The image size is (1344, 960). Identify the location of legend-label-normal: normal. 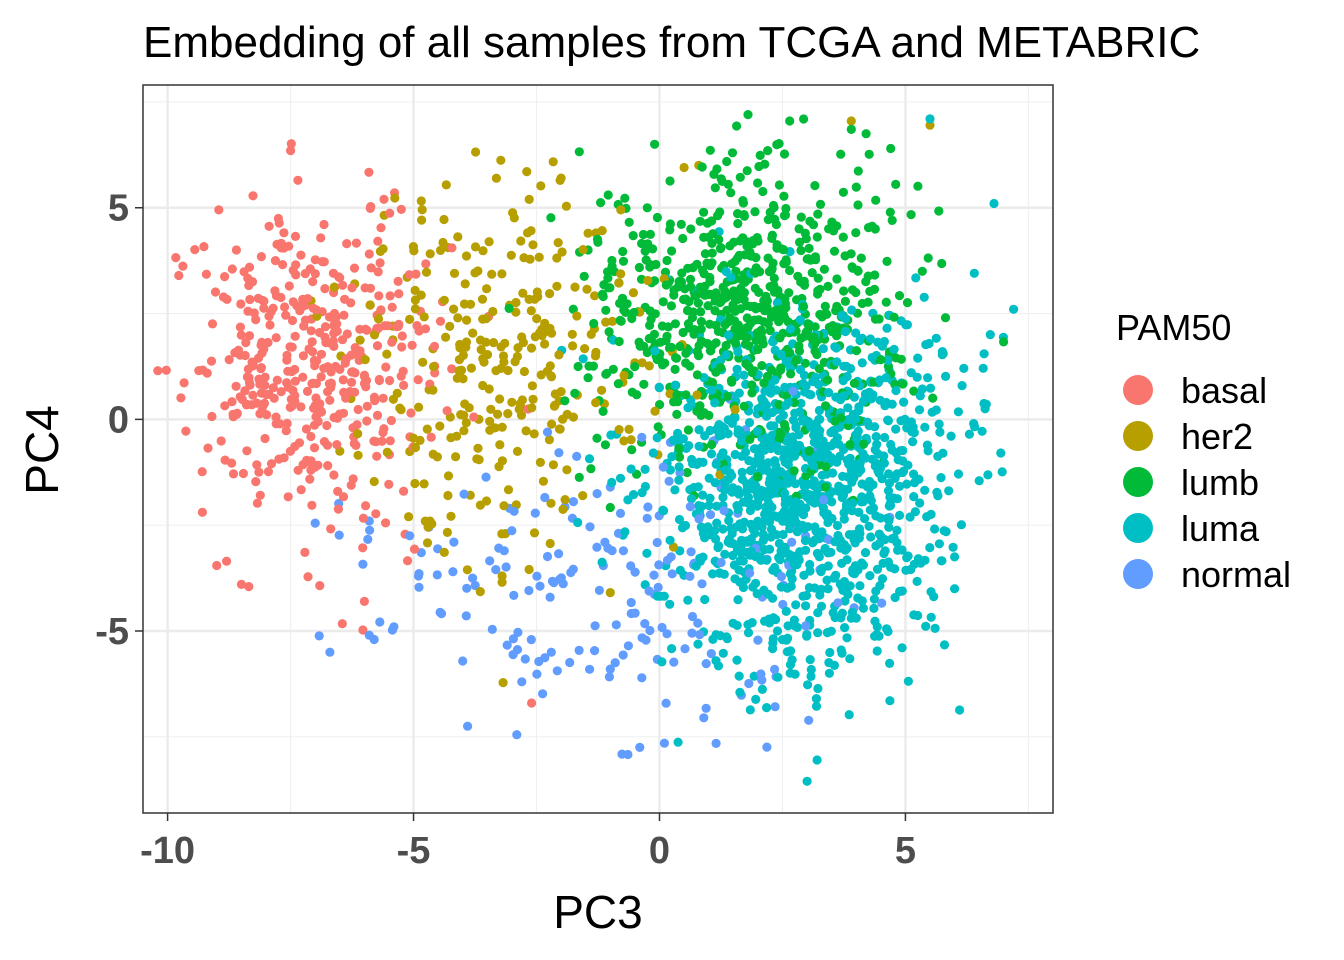
(1236, 574).